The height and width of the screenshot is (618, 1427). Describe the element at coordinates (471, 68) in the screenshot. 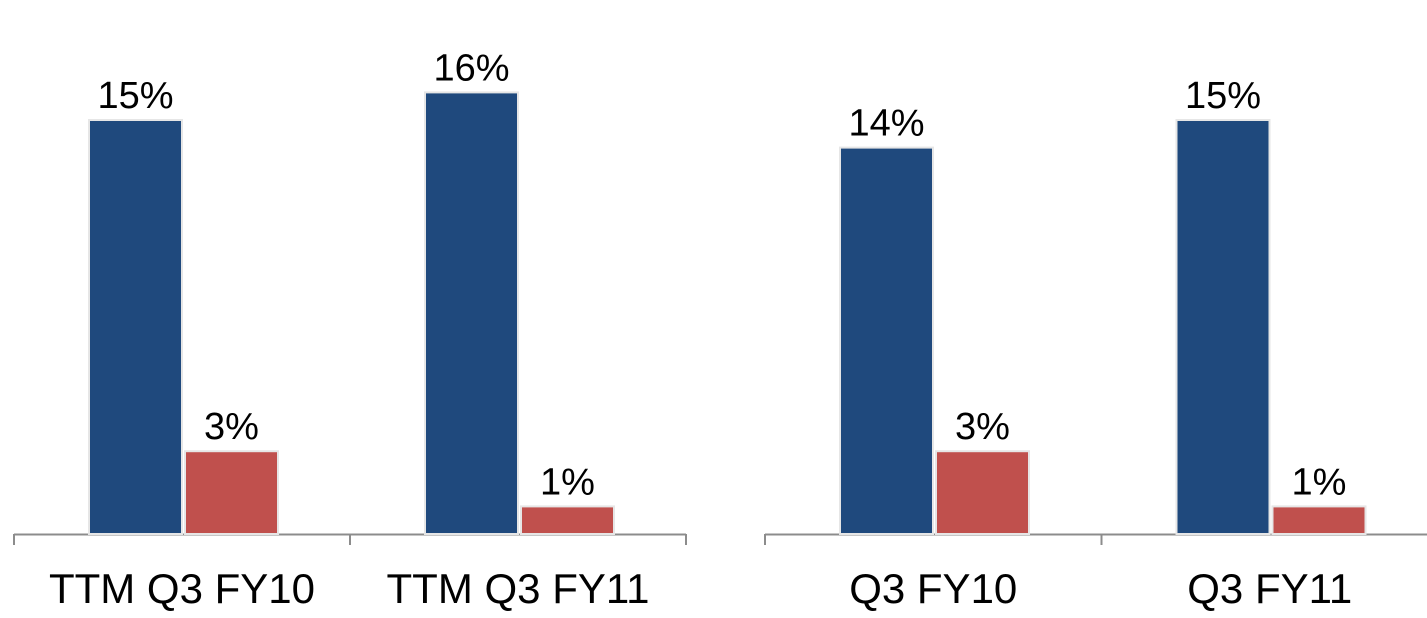

I see `data-label: 16%` at that location.